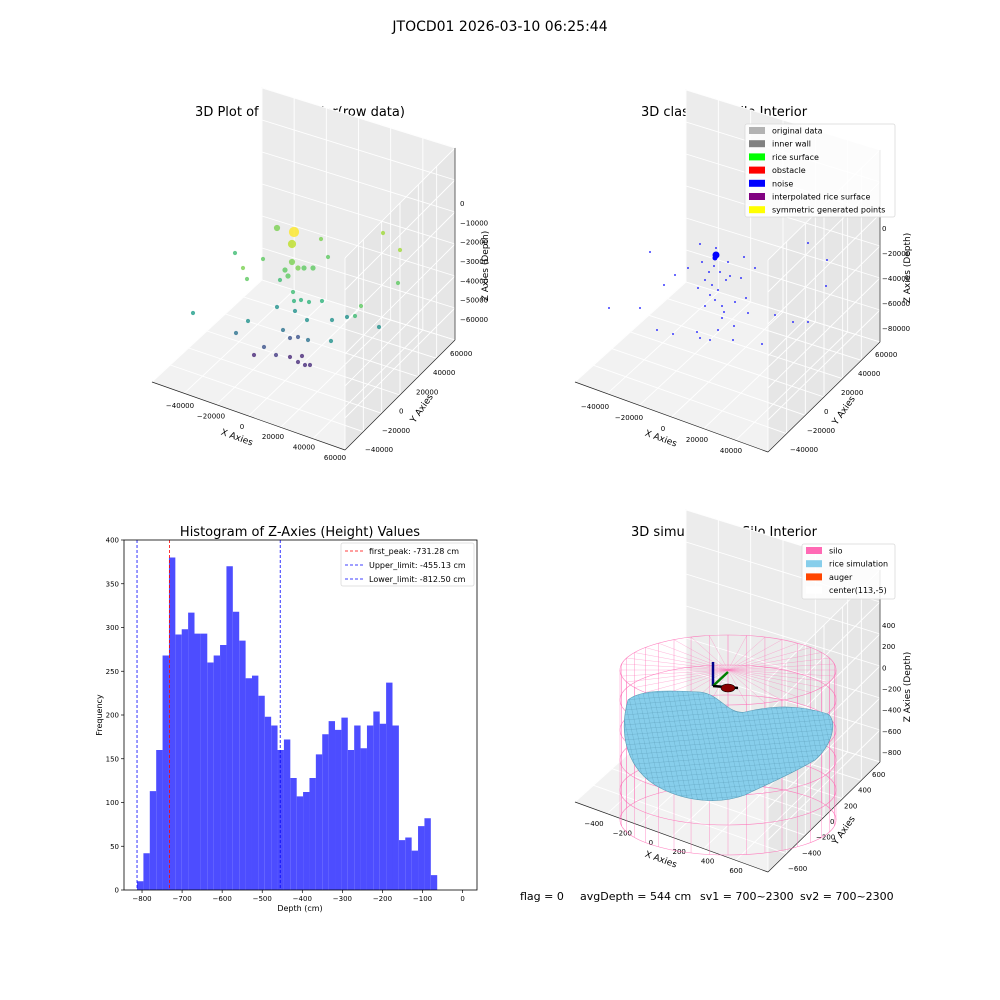 Image resolution: width=1000 pixels, height=1000 pixels. Describe the element at coordinates (663, 429) in the screenshot. I see `tick-label: 0` at that location.